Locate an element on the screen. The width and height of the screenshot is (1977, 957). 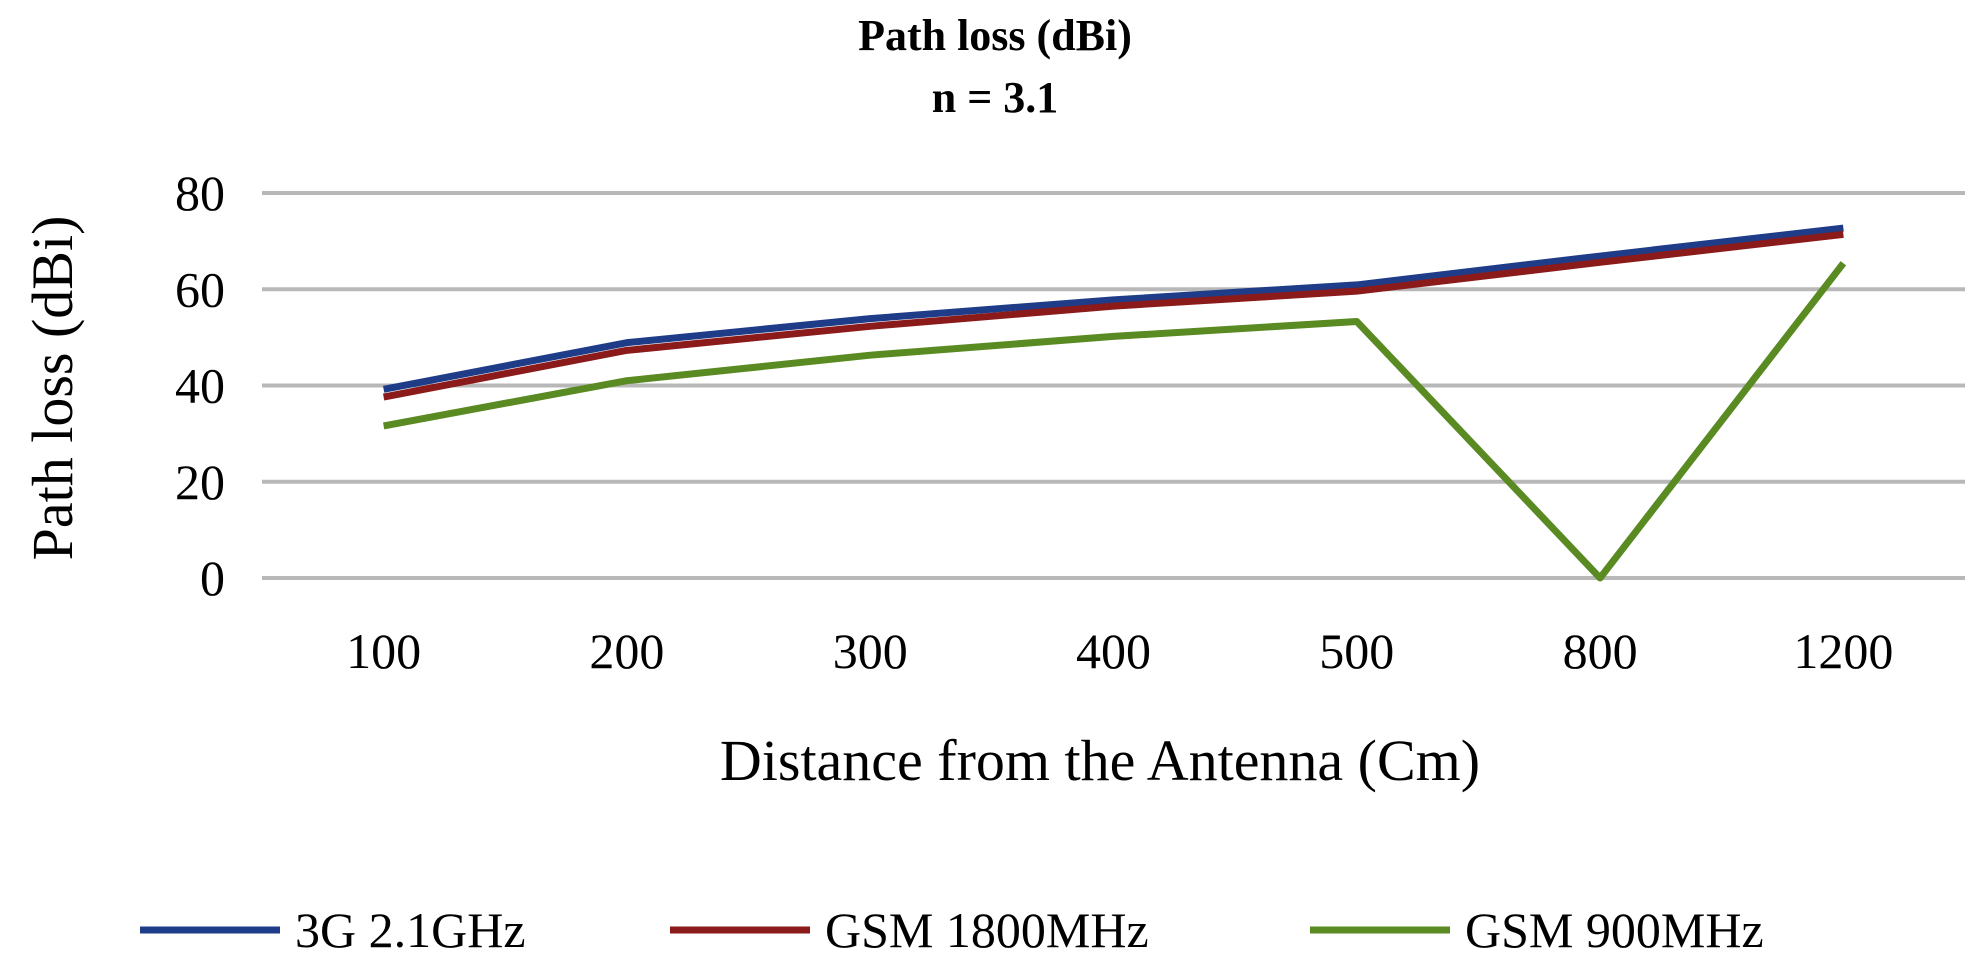
y-tick-label: 0 is located at coordinates (212, 578).